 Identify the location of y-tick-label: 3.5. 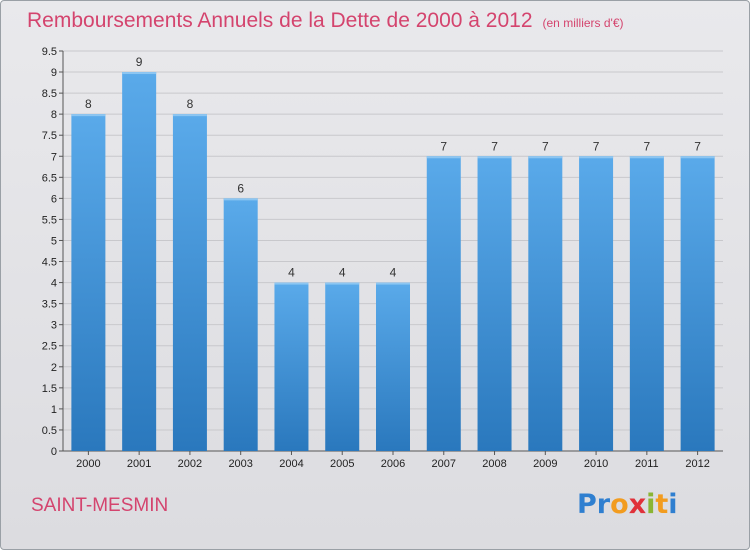
(49, 305).